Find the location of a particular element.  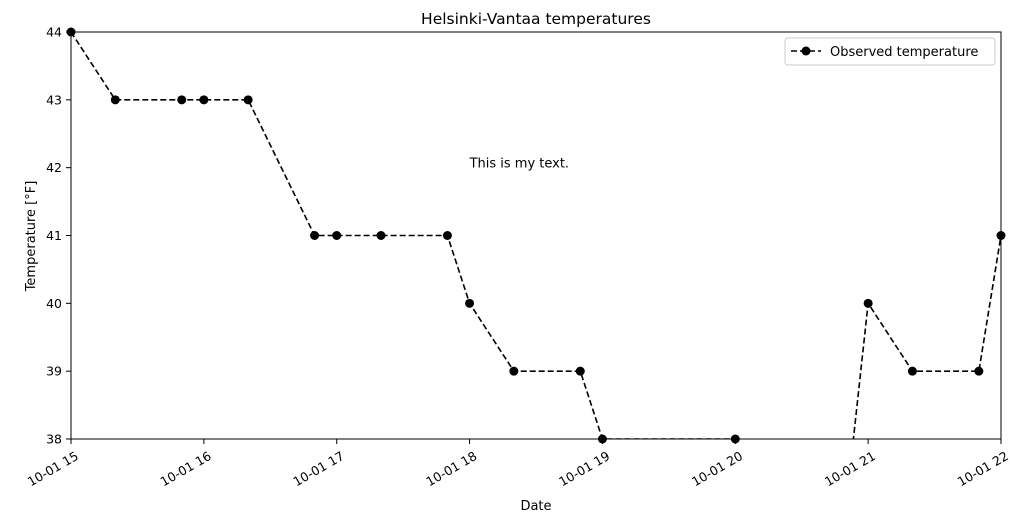

x-tick-label: 10-01 18 is located at coordinates (451, 468).